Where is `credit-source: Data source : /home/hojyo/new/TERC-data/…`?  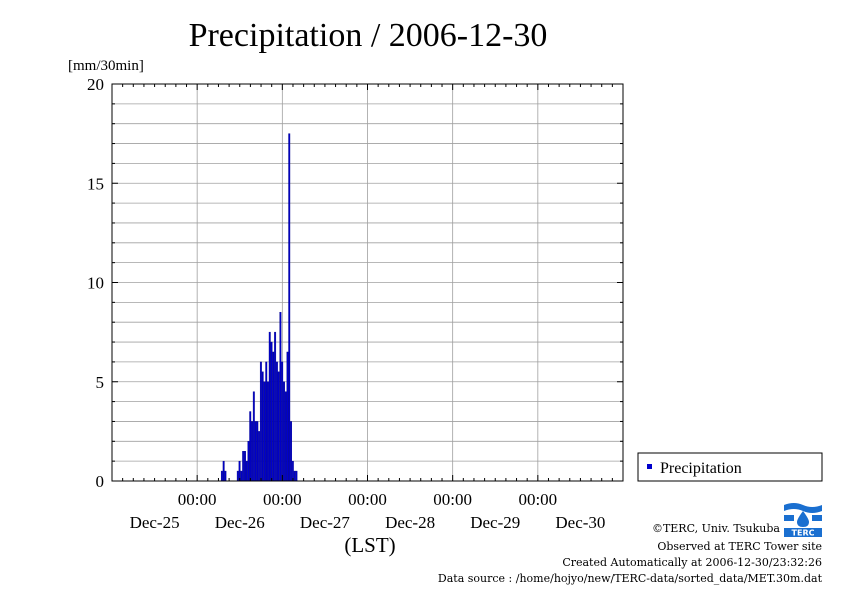
credit-source: Data source : /home/hojyo/new/TERC-data/… is located at coordinates (630, 578).